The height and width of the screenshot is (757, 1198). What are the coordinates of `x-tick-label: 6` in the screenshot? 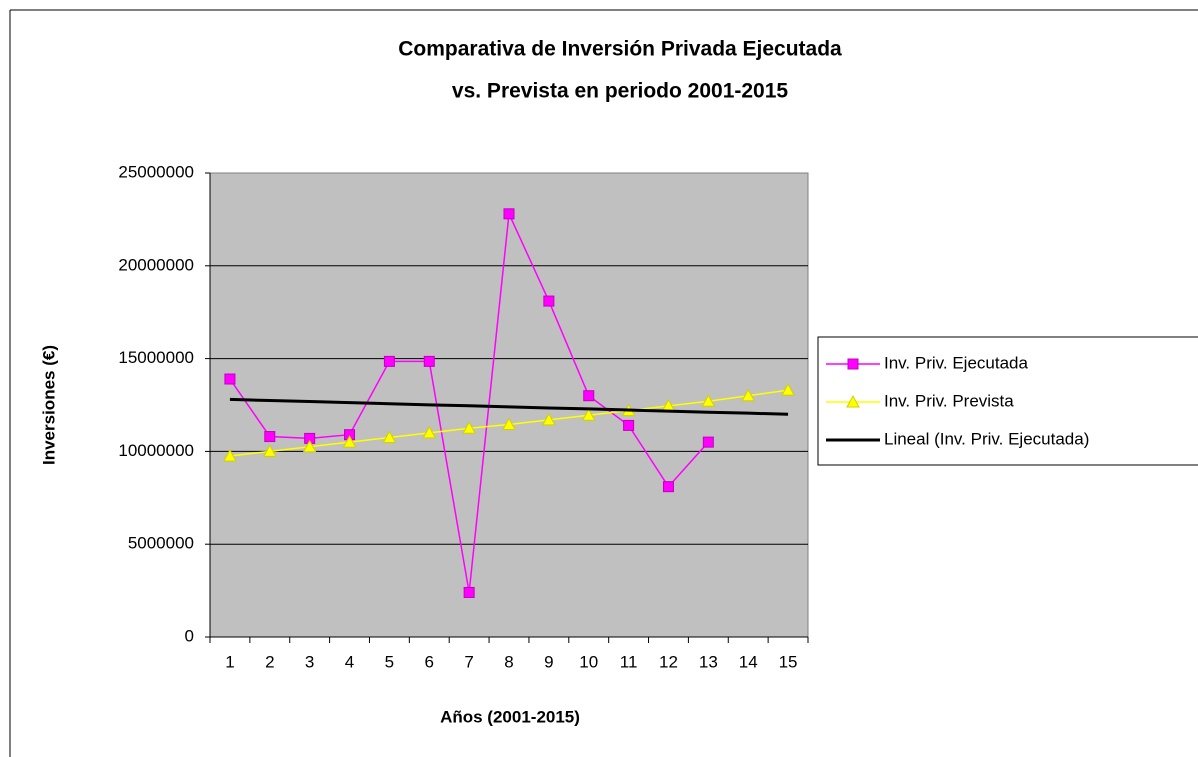 It's located at (429, 661).